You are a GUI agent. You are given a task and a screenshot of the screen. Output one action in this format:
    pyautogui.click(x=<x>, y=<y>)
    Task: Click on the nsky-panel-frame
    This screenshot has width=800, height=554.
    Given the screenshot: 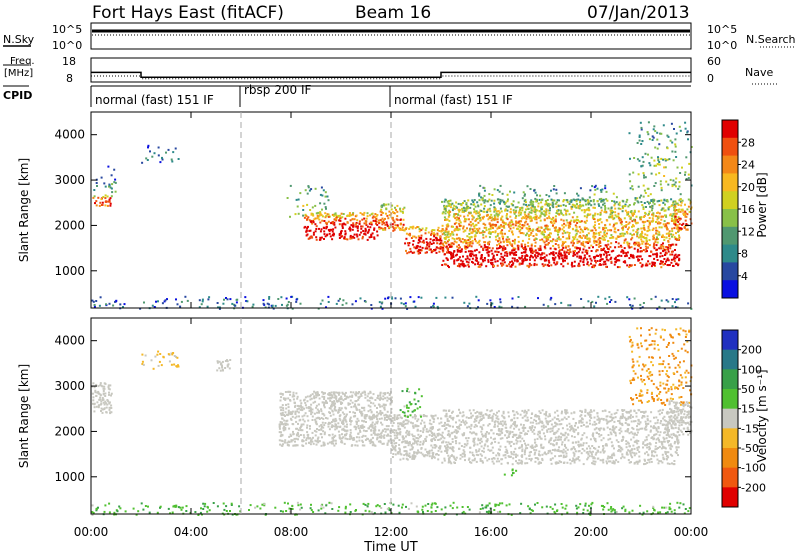 What is the action you would take?
    pyautogui.click(x=391, y=36)
    